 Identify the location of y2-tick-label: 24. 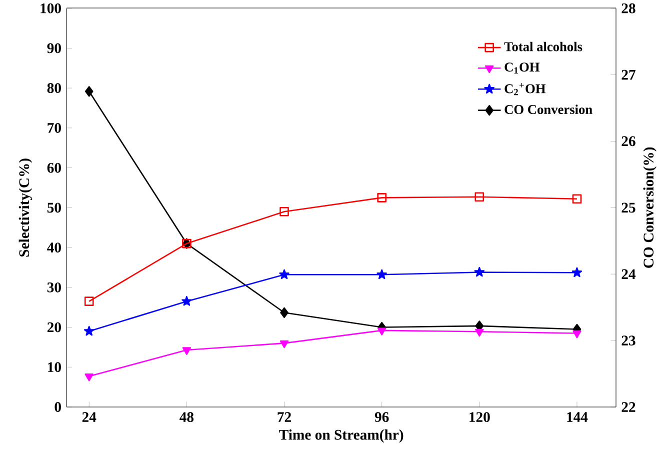
(629, 274).